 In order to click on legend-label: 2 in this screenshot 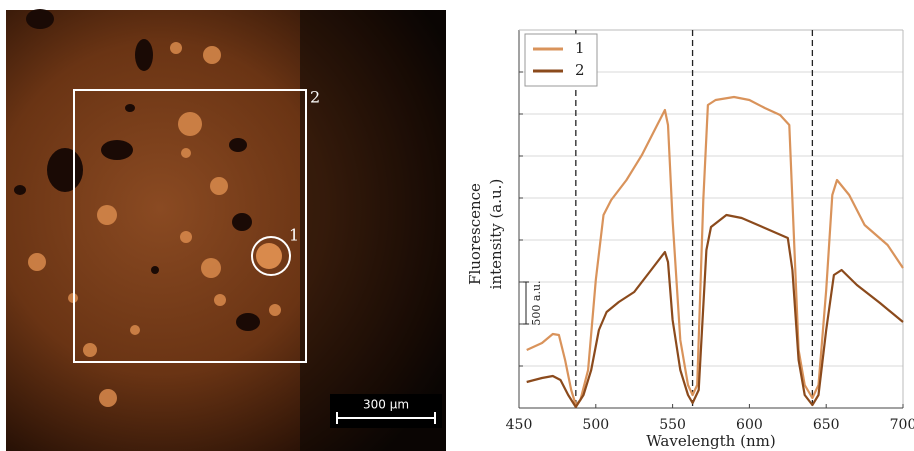, I will do `click(580, 70)`.